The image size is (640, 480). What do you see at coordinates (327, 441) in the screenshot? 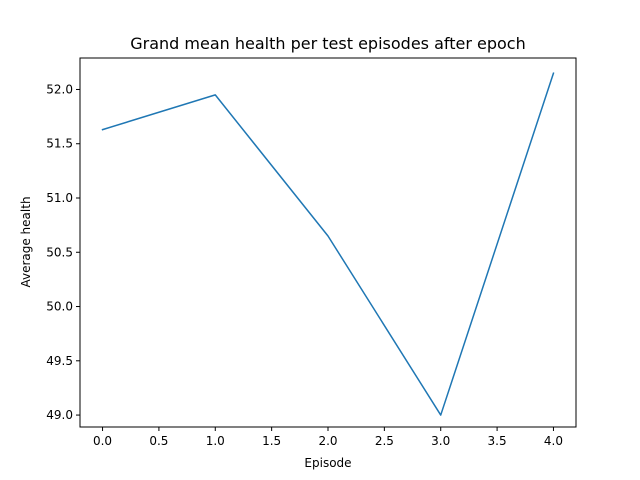
I see `x-tick-label: 2.0` at bounding box center [327, 441].